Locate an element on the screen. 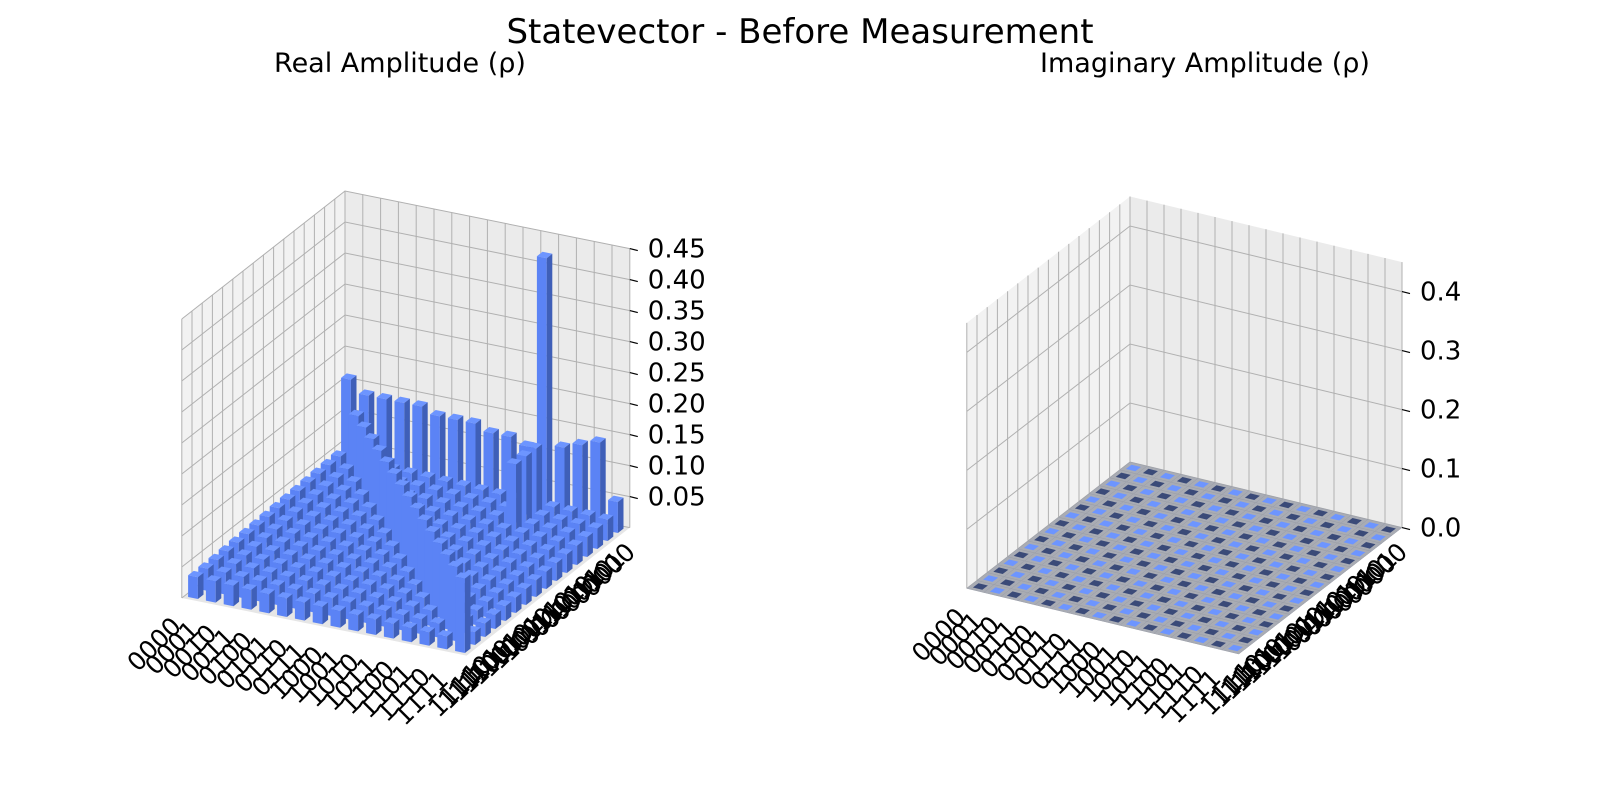  real-bars is located at coordinates (406, 452).